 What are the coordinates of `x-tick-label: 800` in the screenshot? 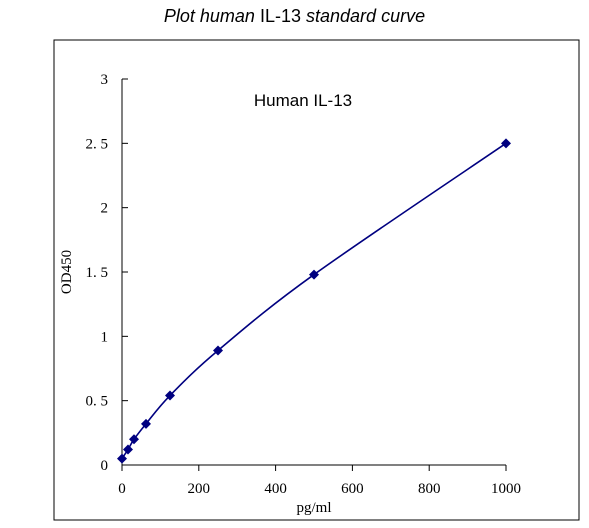 It's located at (429, 489).